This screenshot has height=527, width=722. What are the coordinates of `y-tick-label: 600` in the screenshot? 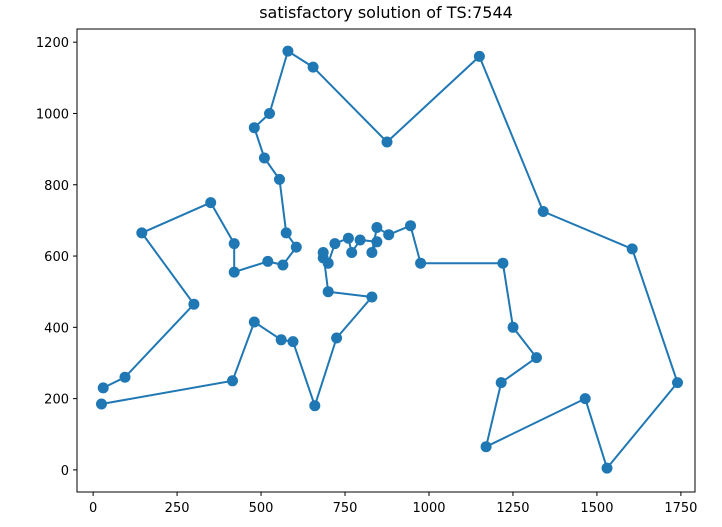 It's located at (56, 257).